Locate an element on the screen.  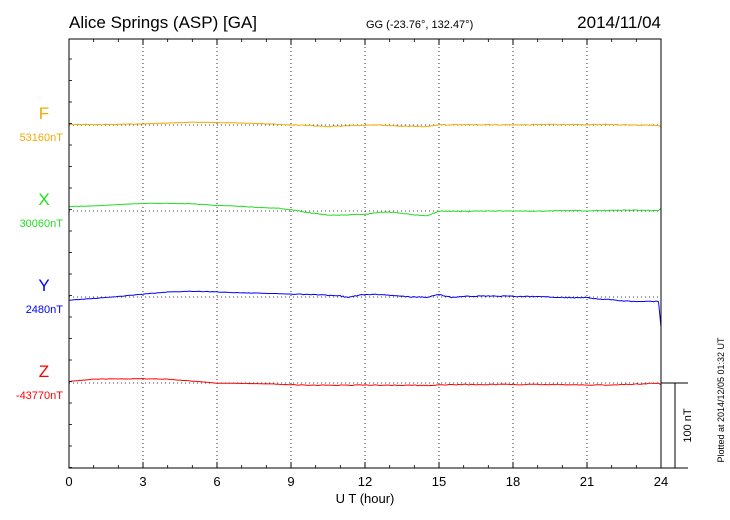
series-line-y is located at coordinates (365, 309).